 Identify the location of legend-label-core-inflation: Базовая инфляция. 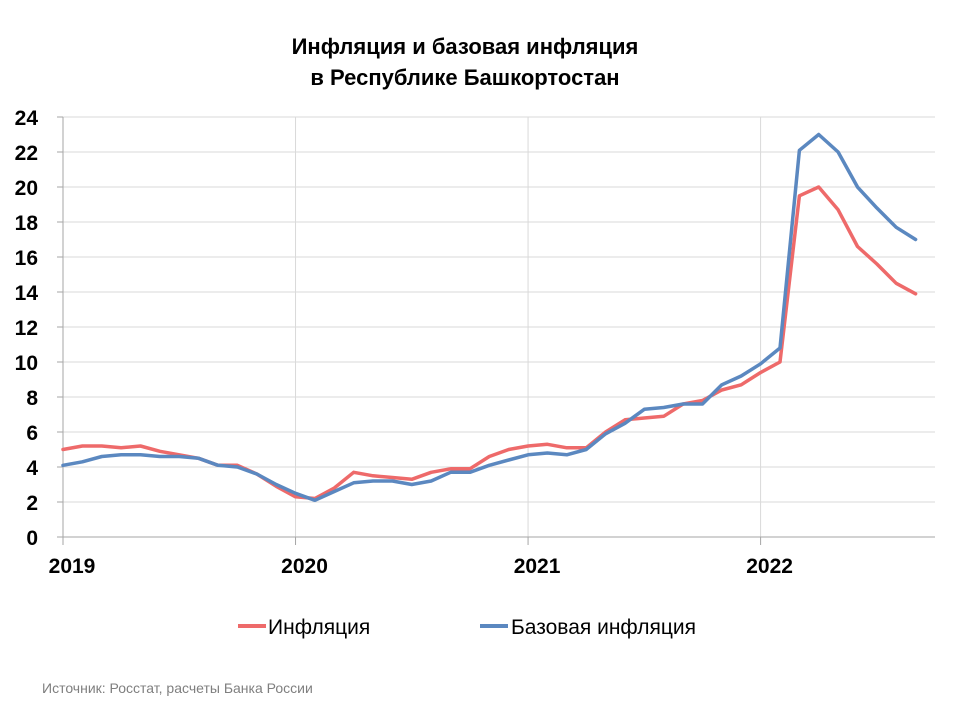
(603, 627).